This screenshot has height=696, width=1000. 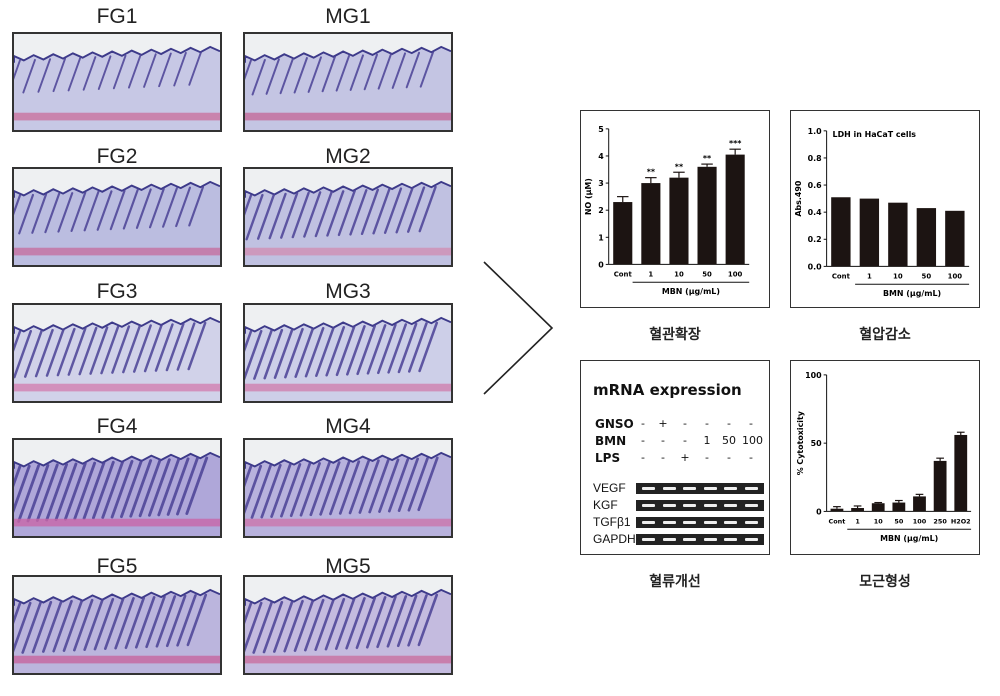 I want to click on y-tick-label: 0.0, so click(x=815, y=266).